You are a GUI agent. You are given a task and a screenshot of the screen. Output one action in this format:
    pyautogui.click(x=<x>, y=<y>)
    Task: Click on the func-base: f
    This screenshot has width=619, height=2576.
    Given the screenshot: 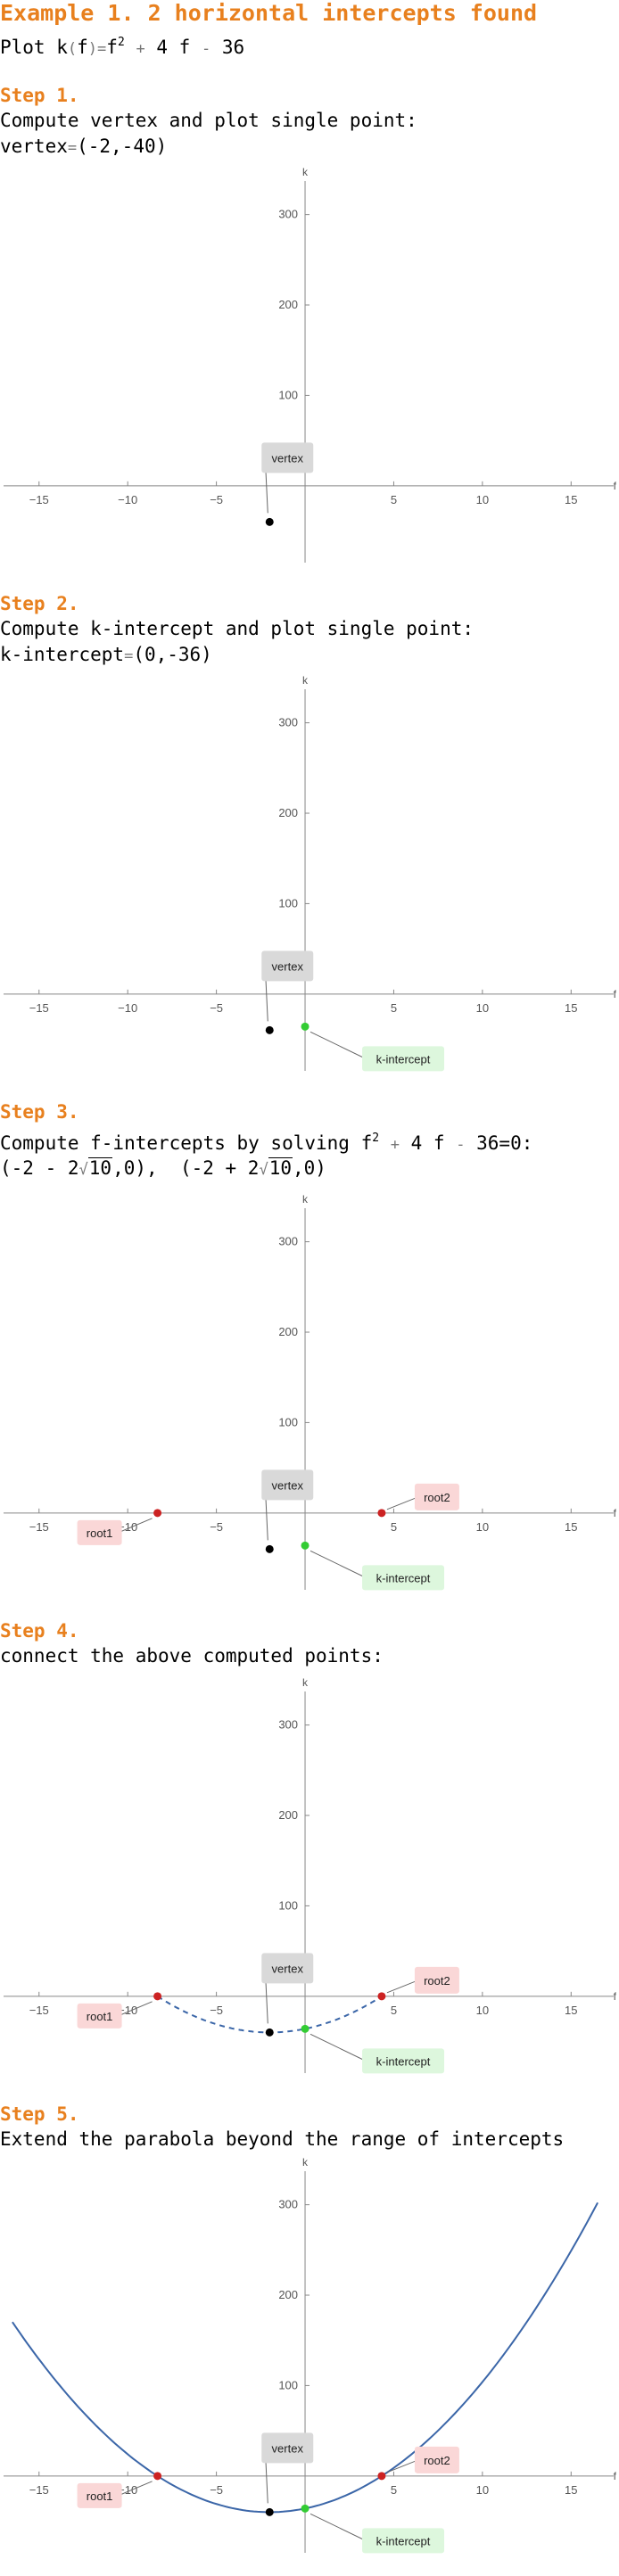 What is the action you would take?
    pyautogui.click(x=112, y=47)
    